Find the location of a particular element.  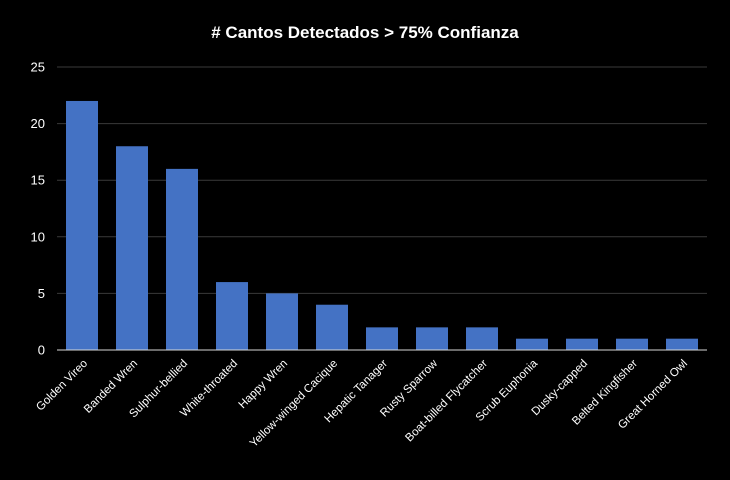

y-tick-label: 15 is located at coordinates (38, 180).